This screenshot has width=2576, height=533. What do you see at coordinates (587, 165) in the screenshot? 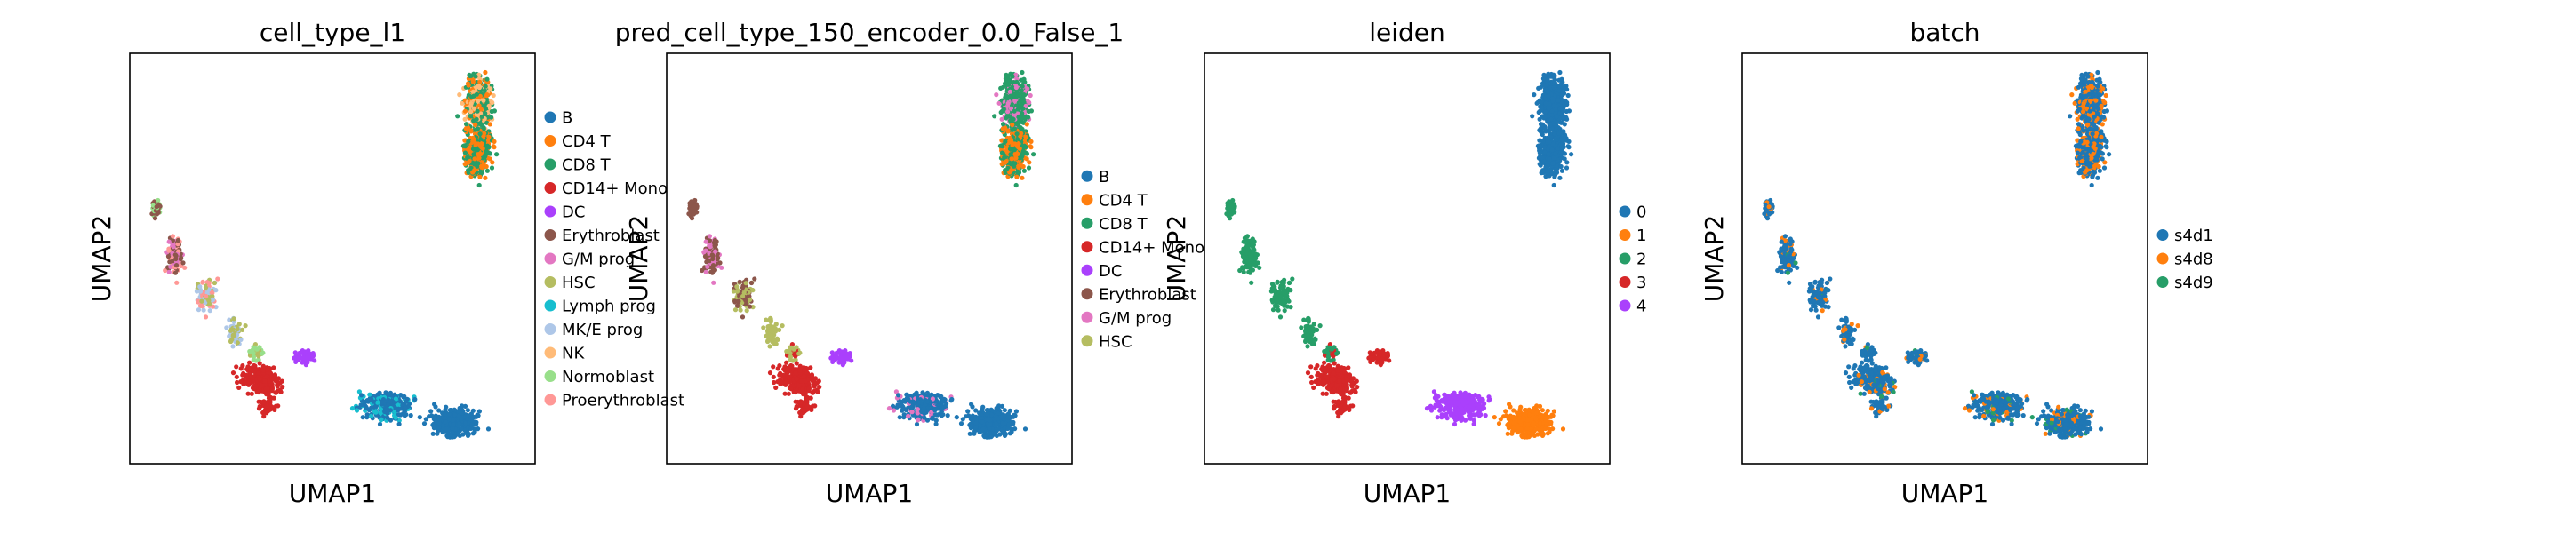
I see `legend-label: CD8 T` at bounding box center [587, 165].